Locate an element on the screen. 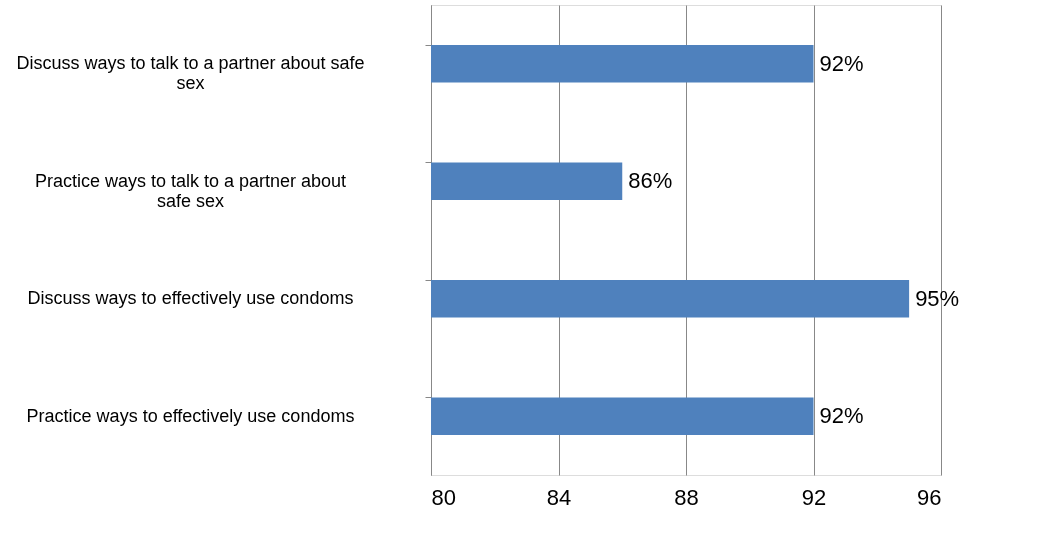 This screenshot has width=1056, height=544. x-tick-label: 92 is located at coordinates (814, 497).